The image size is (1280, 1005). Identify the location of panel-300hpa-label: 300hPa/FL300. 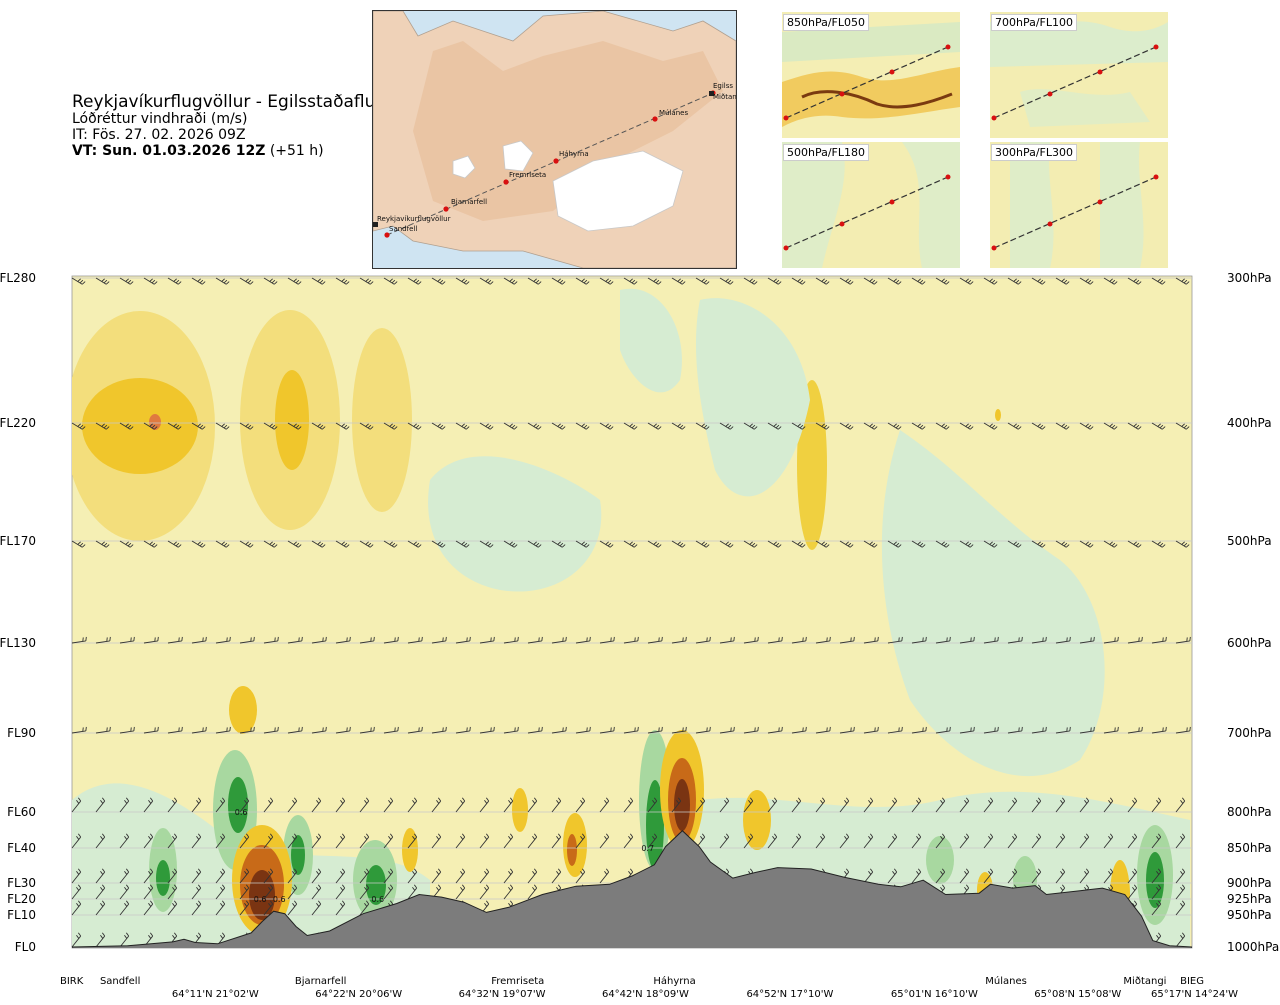
(1034, 152).